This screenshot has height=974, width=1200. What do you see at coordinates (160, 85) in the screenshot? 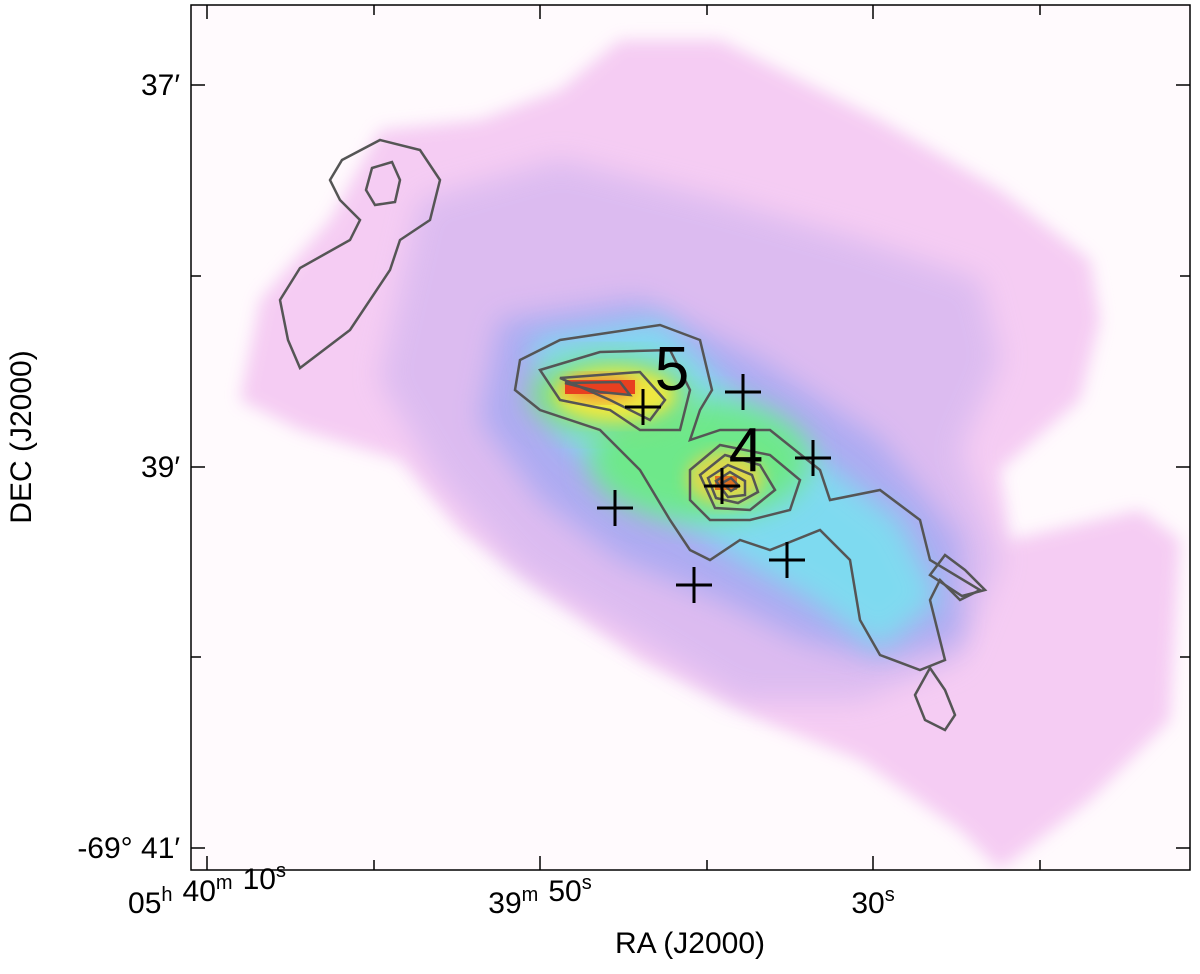
I see `y-tick-label: 37′` at bounding box center [160, 85].